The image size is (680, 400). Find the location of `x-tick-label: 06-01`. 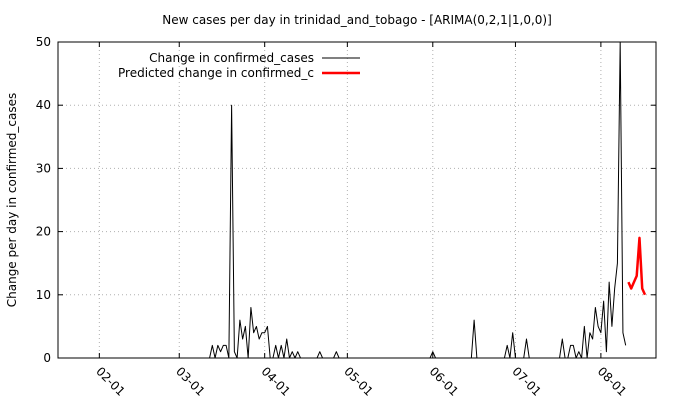

x-tick-label: 06-01 is located at coordinates (444, 381).